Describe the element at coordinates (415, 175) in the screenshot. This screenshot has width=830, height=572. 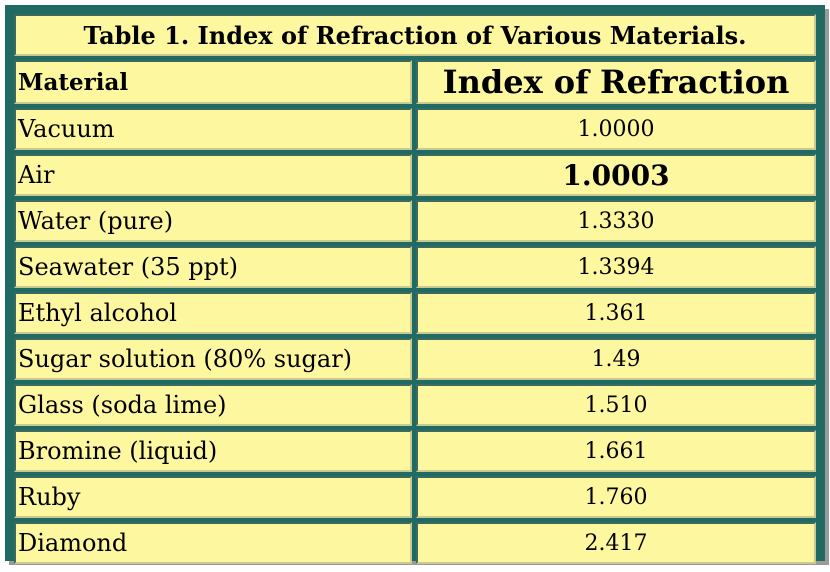
I see `table-row: Air 1.0003` at that location.